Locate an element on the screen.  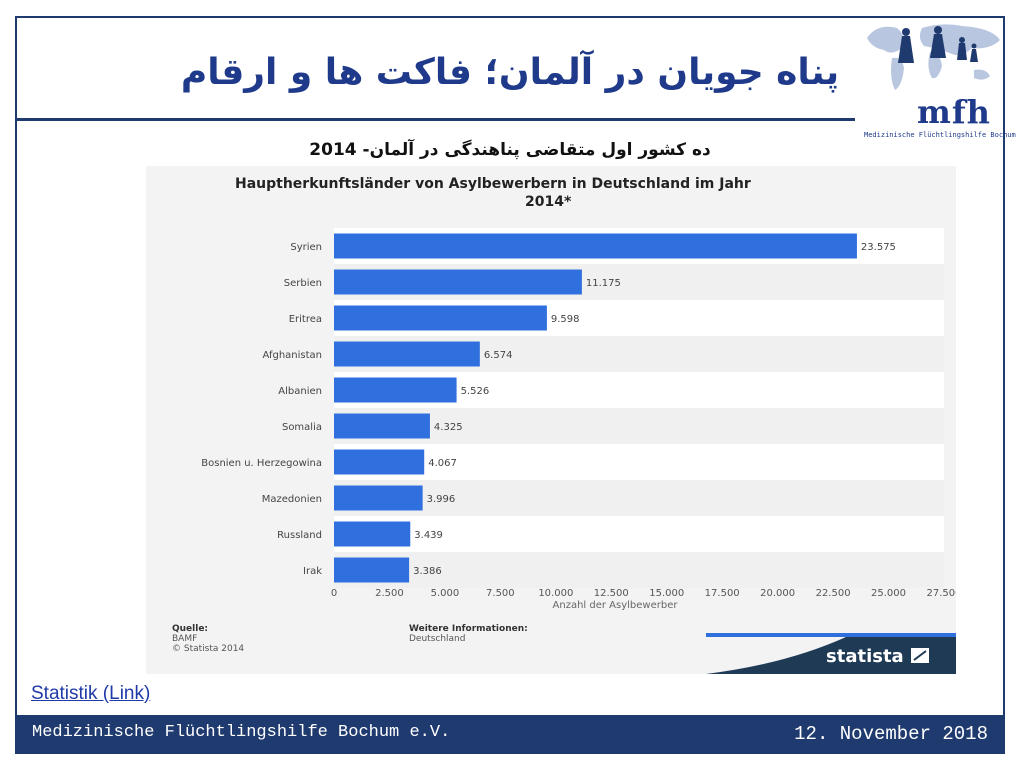
bar-eritrea is located at coordinates (440, 318).